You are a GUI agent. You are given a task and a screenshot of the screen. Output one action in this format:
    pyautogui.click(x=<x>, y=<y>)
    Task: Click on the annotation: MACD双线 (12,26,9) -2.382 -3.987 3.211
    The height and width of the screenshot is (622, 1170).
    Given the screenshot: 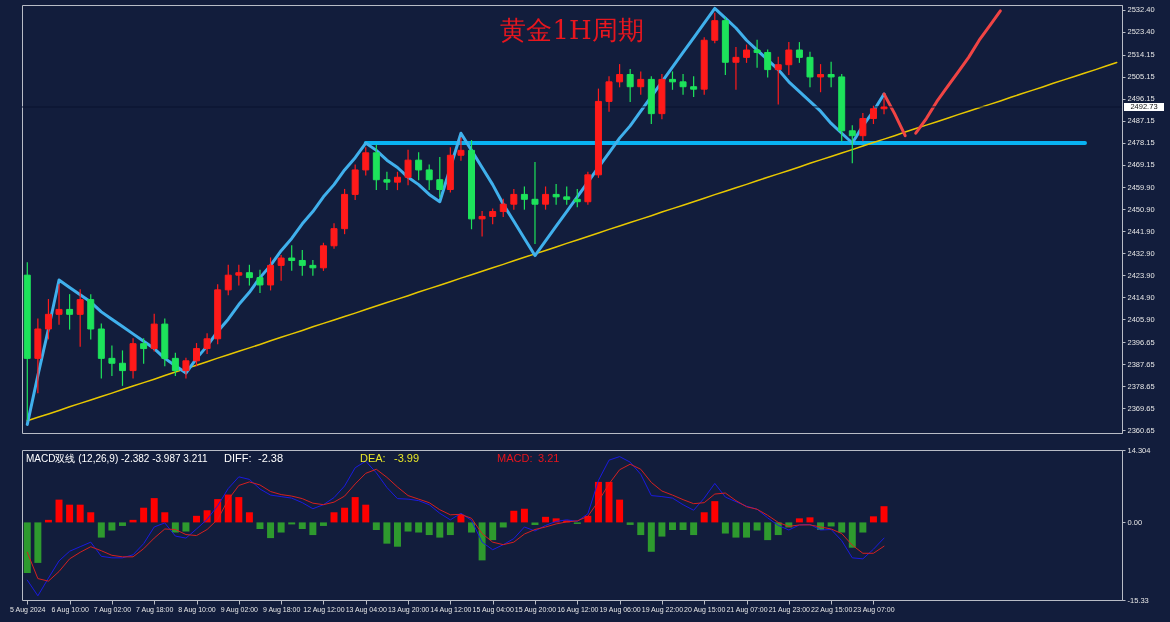 What is the action you would take?
    pyautogui.click(x=117, y=458)
    